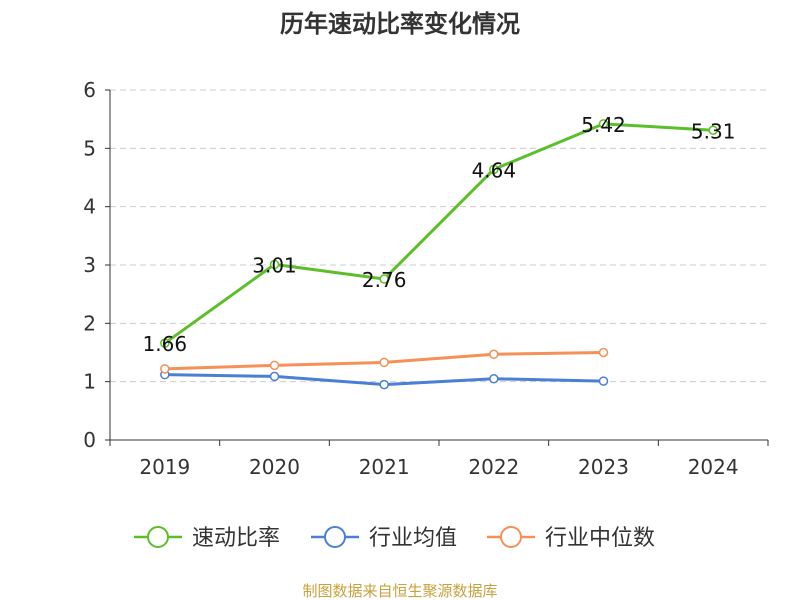 This screenshot has width=800, height=600. Describe the element at coordinates (164, 467) in the screenshot. I see `x-tick-label: 2019` at that location.